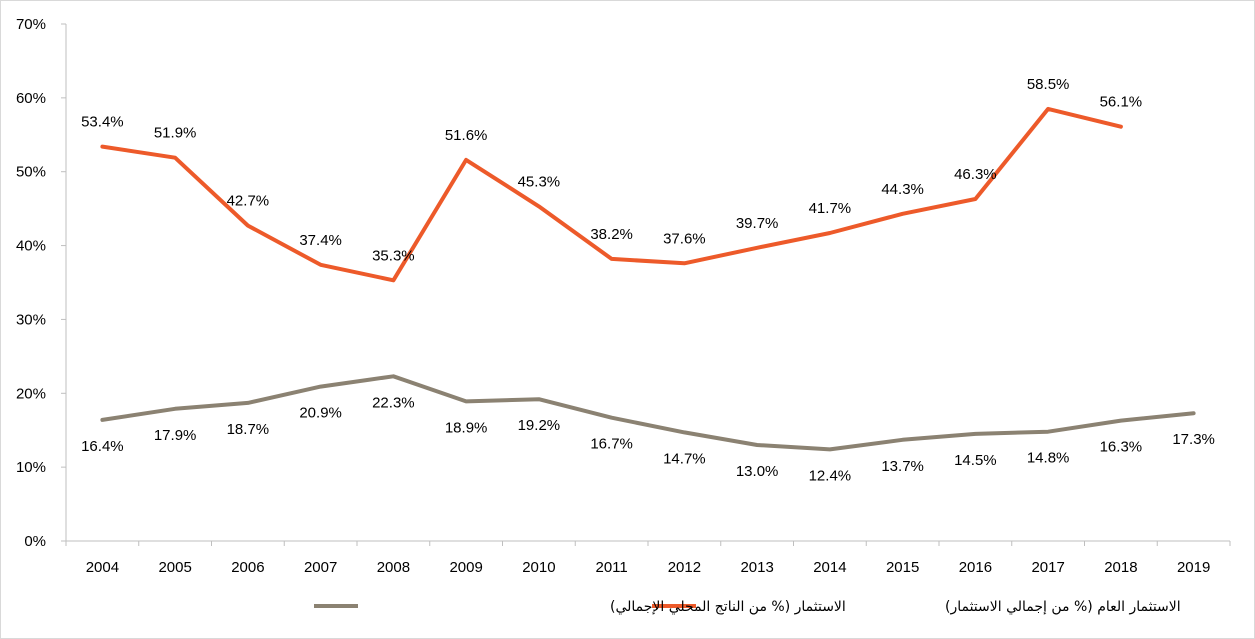 The image size is (1255, 639). I want to click on data-label: 14.7%, so click(684, 458).